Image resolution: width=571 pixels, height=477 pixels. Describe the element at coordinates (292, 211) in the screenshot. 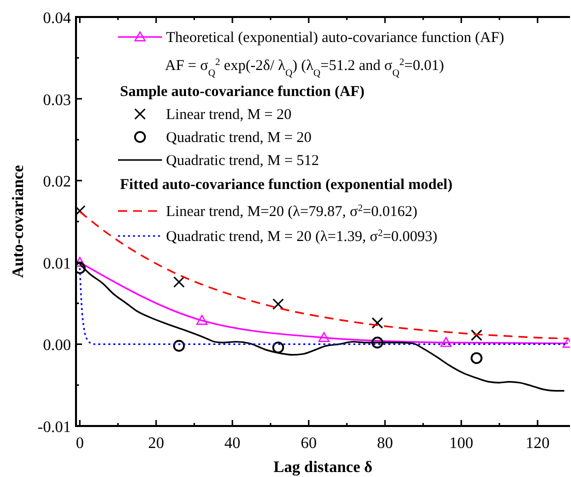

I see `legend-label: Linear trend, M=20 (λ=79.87, σ$^{2}$=0.0162)` at that location.